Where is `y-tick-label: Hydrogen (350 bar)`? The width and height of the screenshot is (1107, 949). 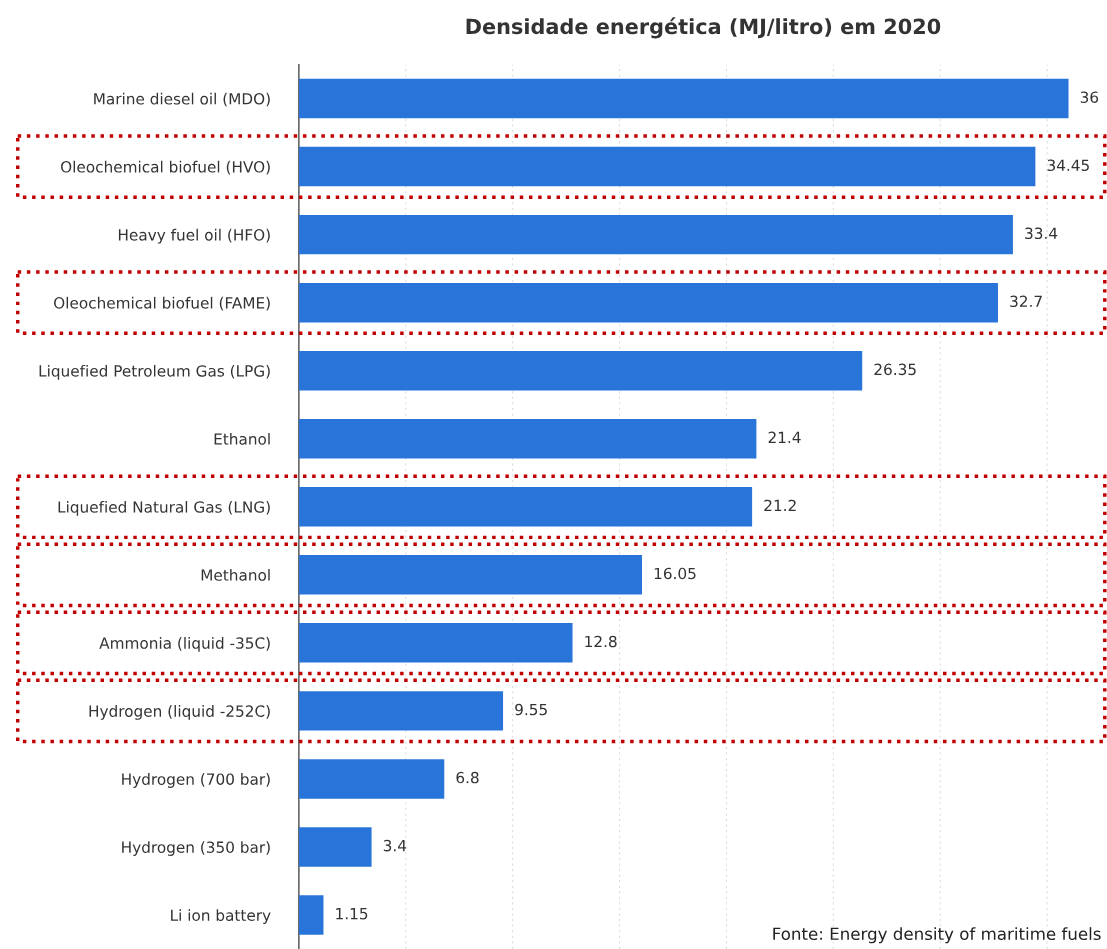
y-tick-label: Hydrogen (350 bar) is located at coordinates (196, 848).